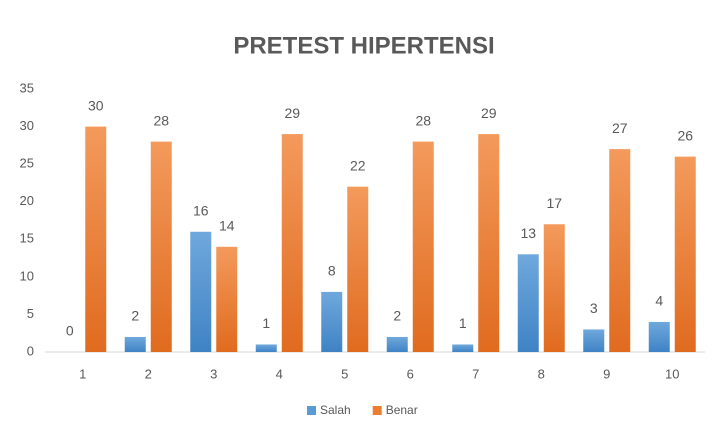  Describe the element at coordinates (594, 308) in the screenshot. I see `value-label: 3` at that location.